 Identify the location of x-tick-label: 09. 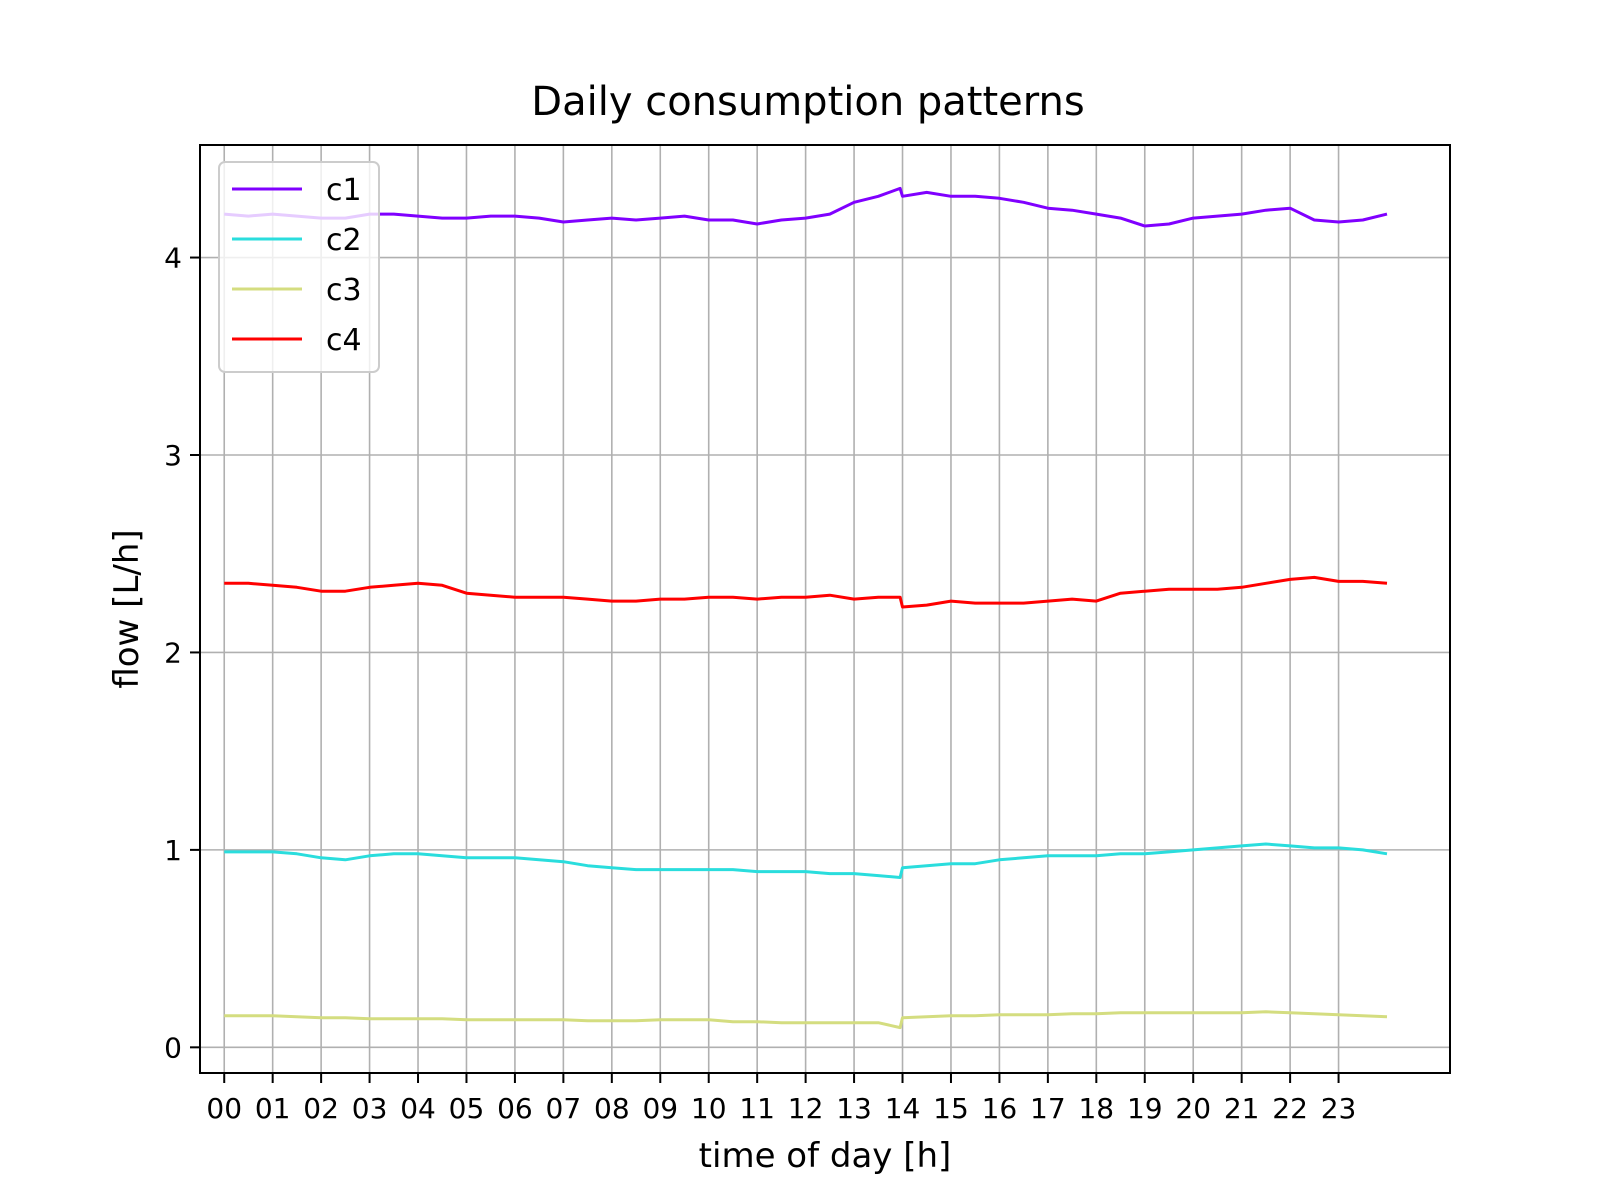
(660, 1108).